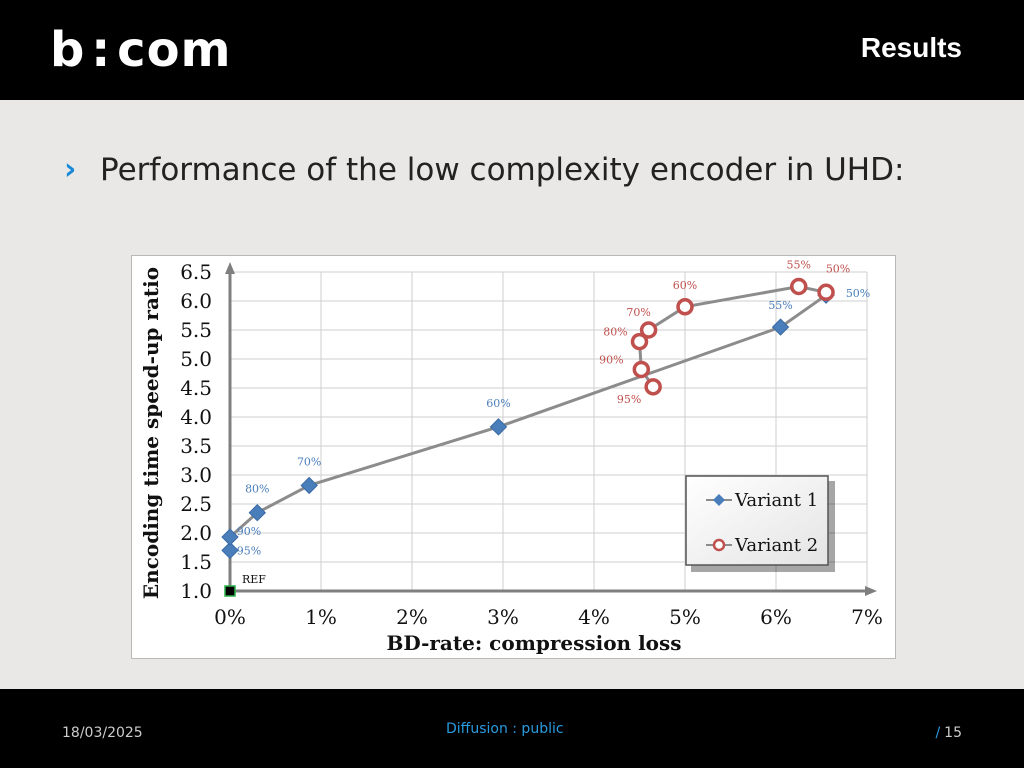 The width and height of the screenshot is (1024, 768). Describe the element at coordinates (230, 268) in the screenshot. I see `y-axis-arrow-icon` at that location.